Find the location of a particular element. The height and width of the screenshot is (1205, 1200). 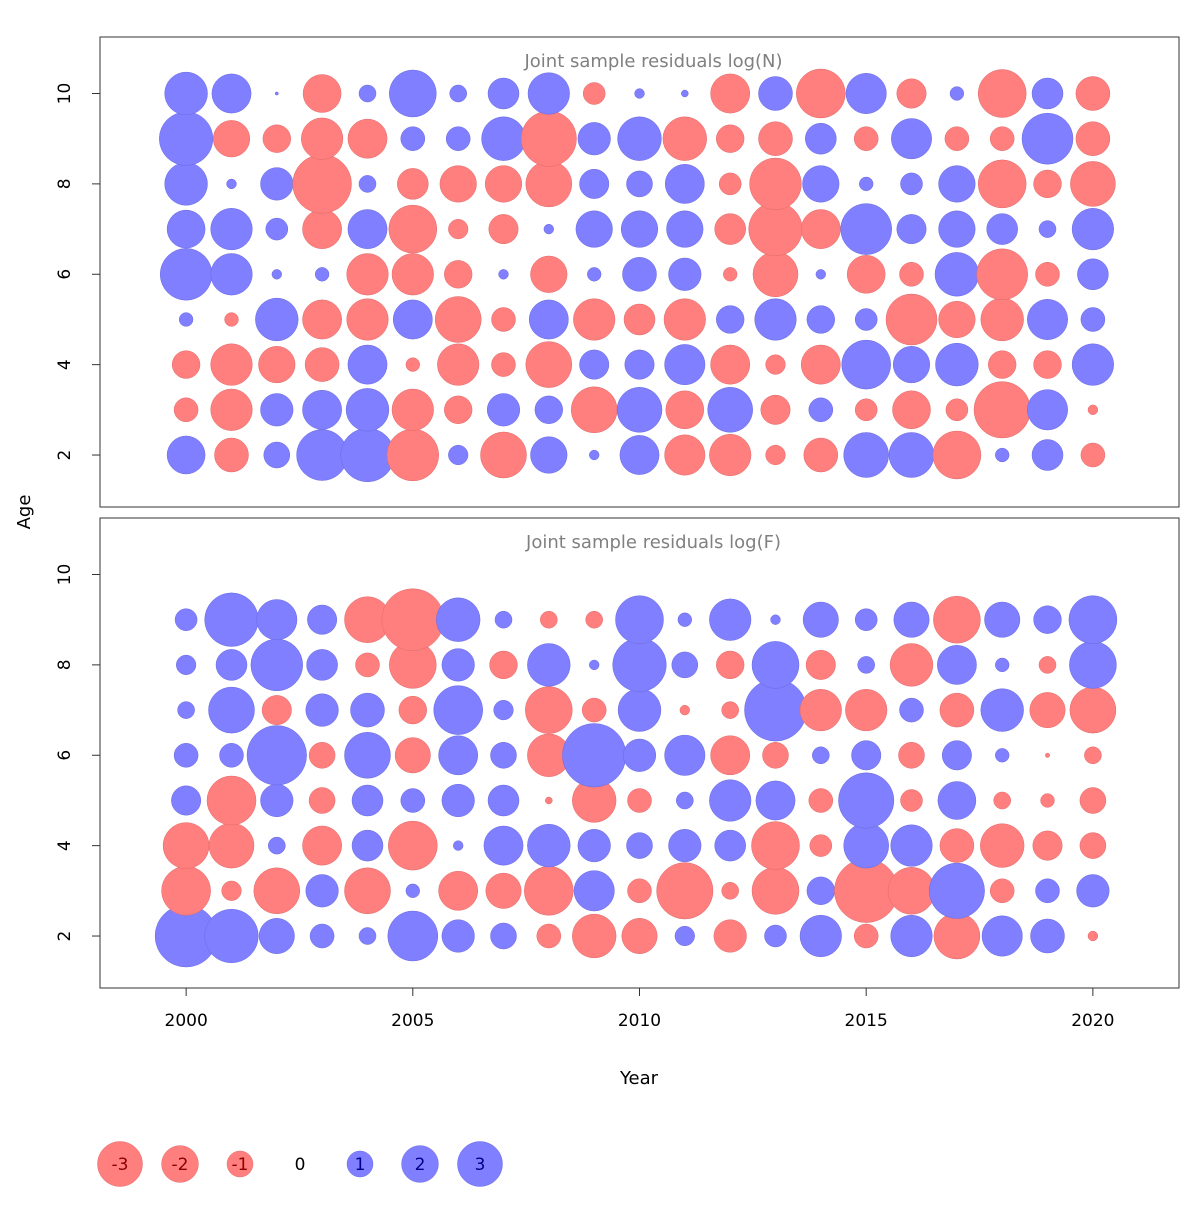

panel-title: Joint sample residuals log(N) is located at coordinates (652, 61).